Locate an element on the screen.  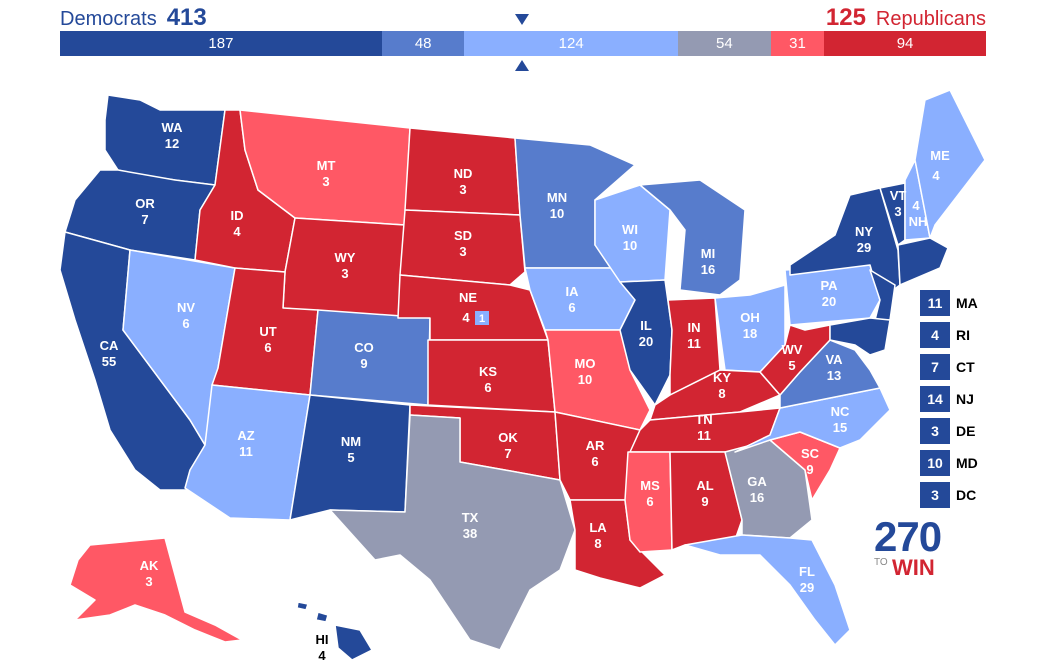
label-tx-ev: 38 is located at coordinates (470, 533).